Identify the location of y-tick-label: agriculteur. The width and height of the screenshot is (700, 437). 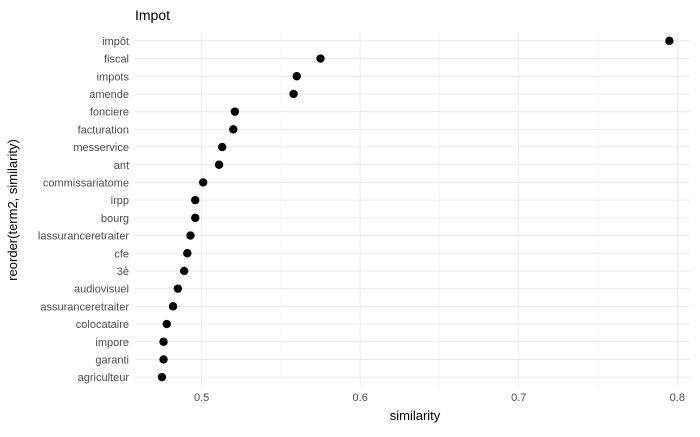
(104, 378).